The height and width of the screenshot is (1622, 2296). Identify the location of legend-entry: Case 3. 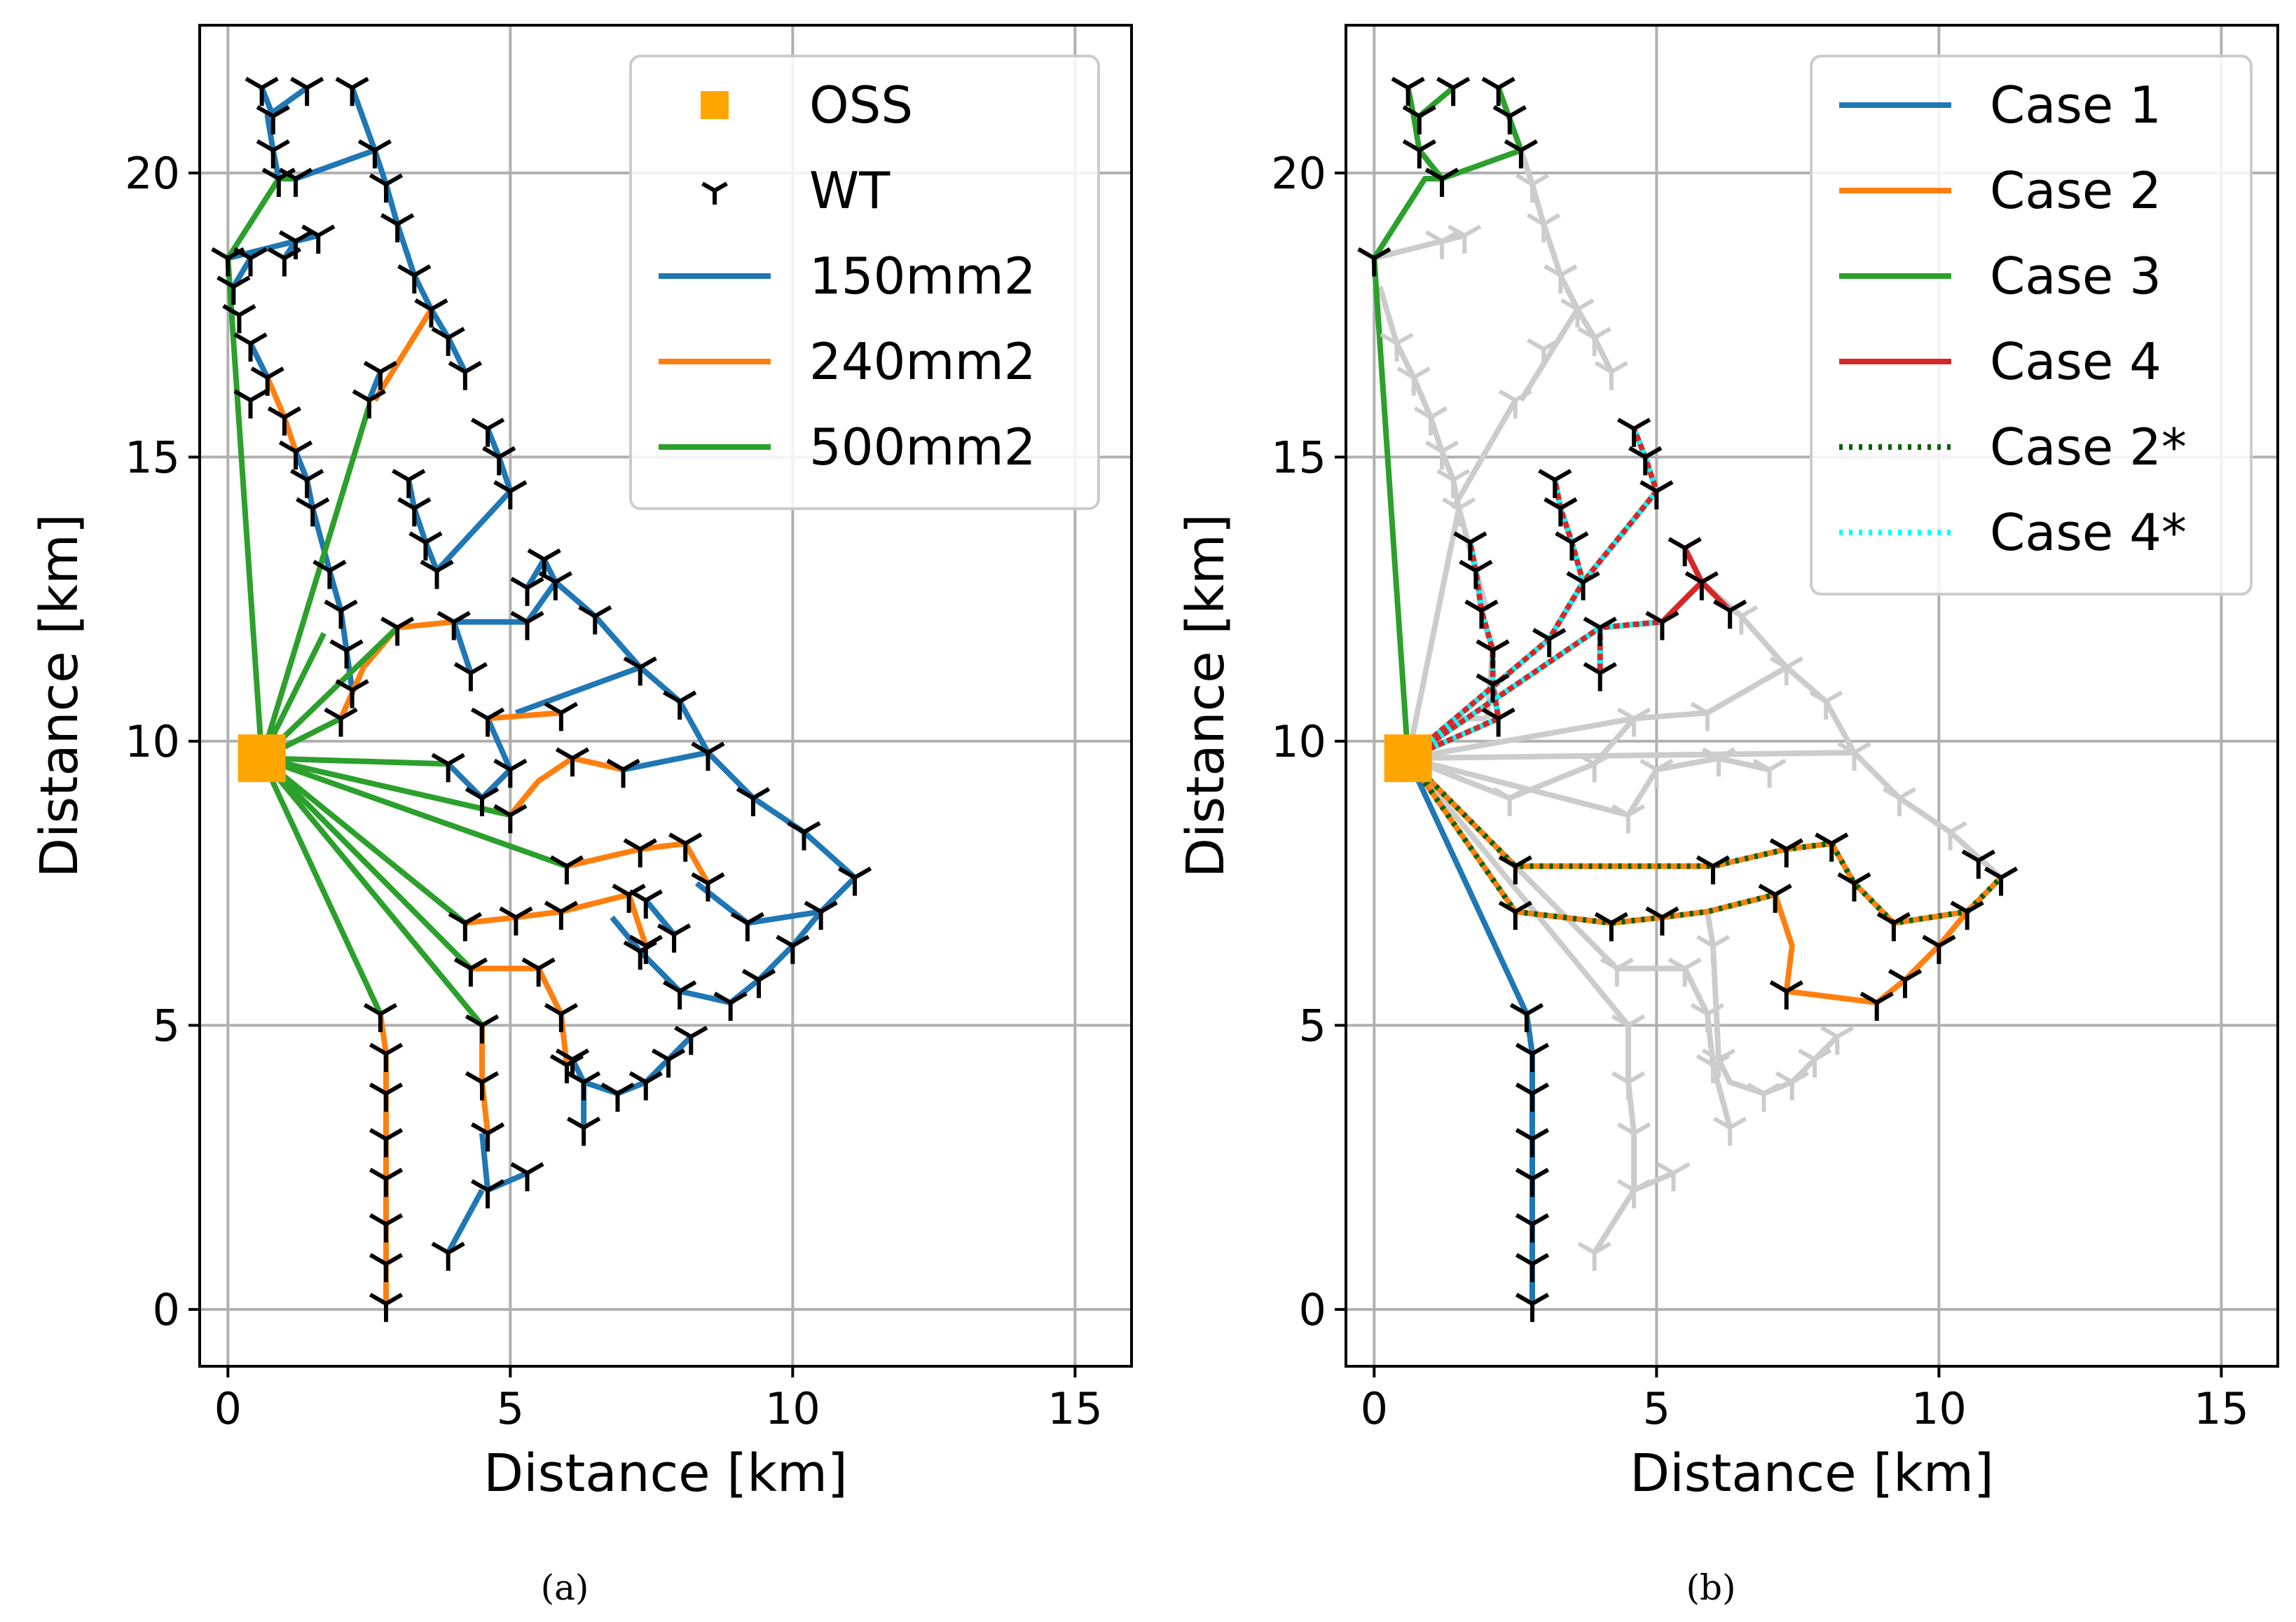
(2000, 276).